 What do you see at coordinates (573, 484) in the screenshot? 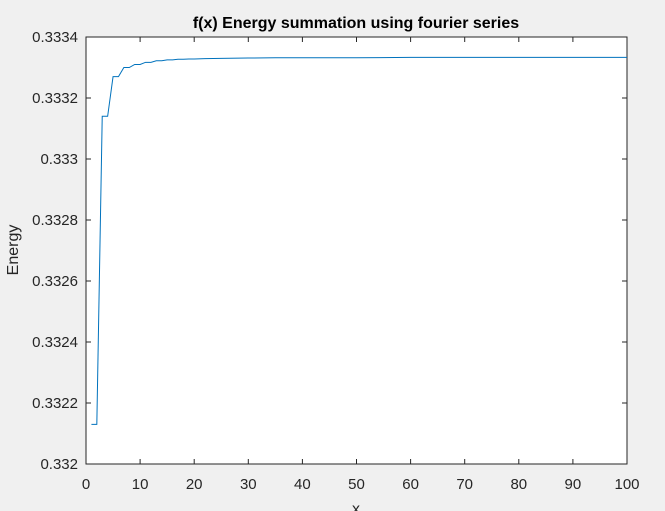
I see `x-tick-label: 90` at bounding box center [573, 484].